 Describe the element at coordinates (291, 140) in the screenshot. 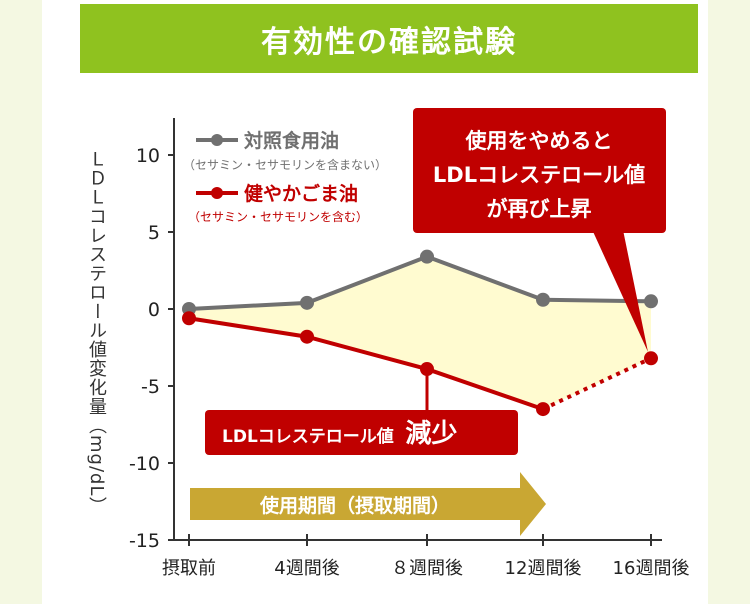

I see `legend-label-control: 対照食用油` at that location.